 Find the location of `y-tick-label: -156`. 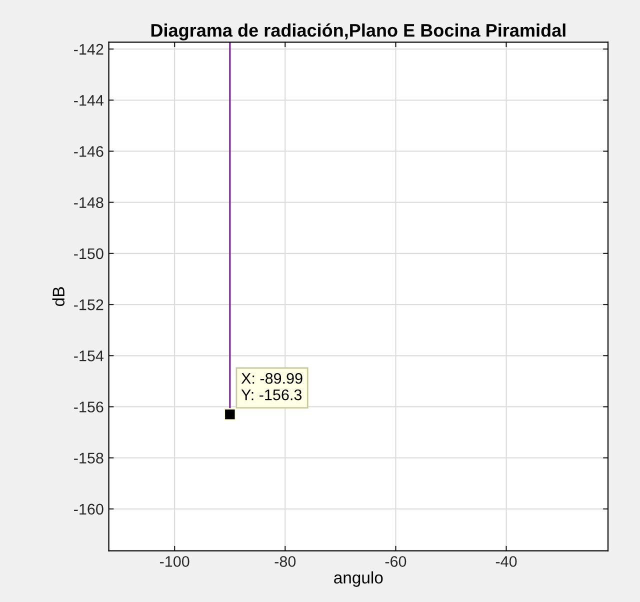

y-tick-label: -156 is located at coordinates (89, 407).